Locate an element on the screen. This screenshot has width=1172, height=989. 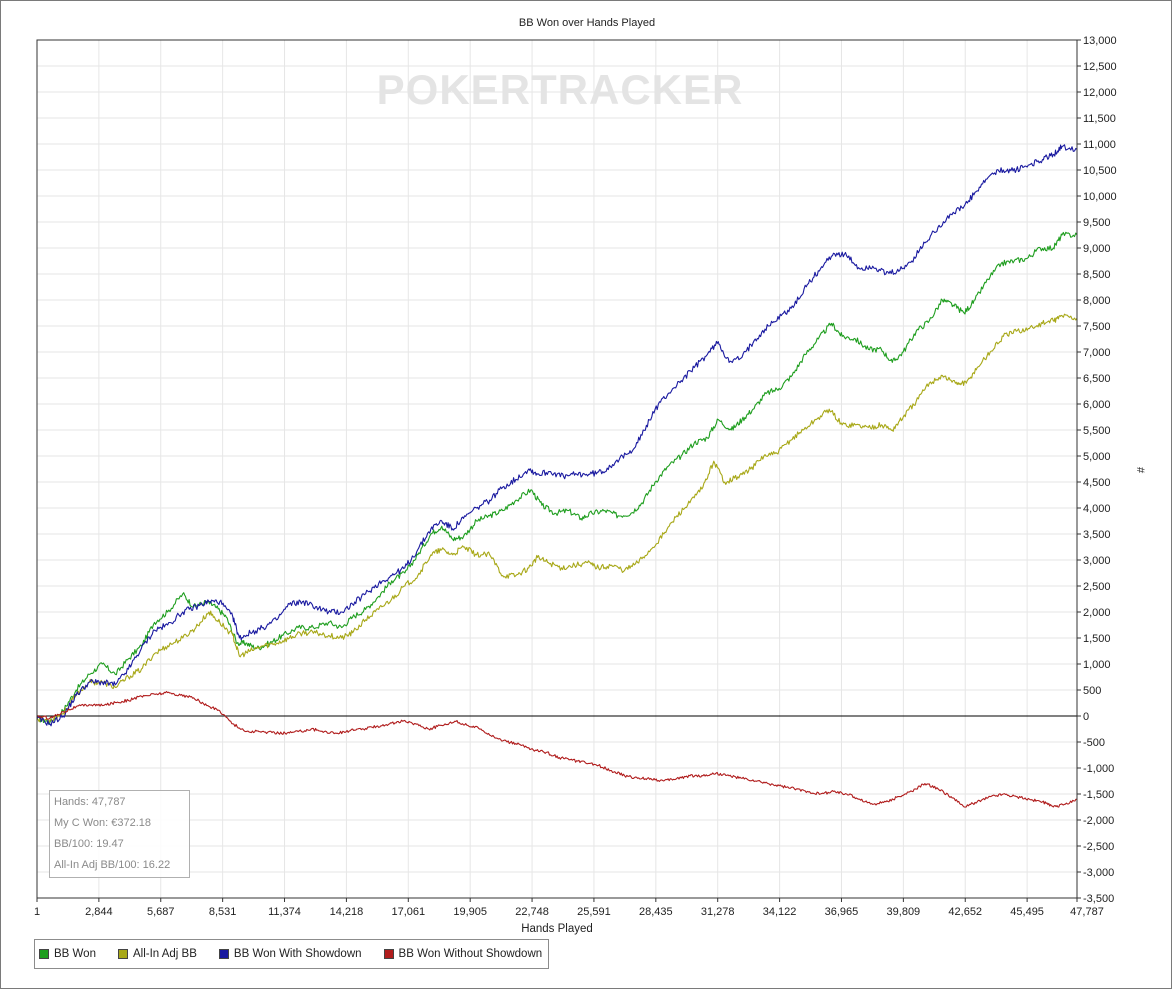
y-tick-label: 6,000 is located at coordinates (1097, 405).